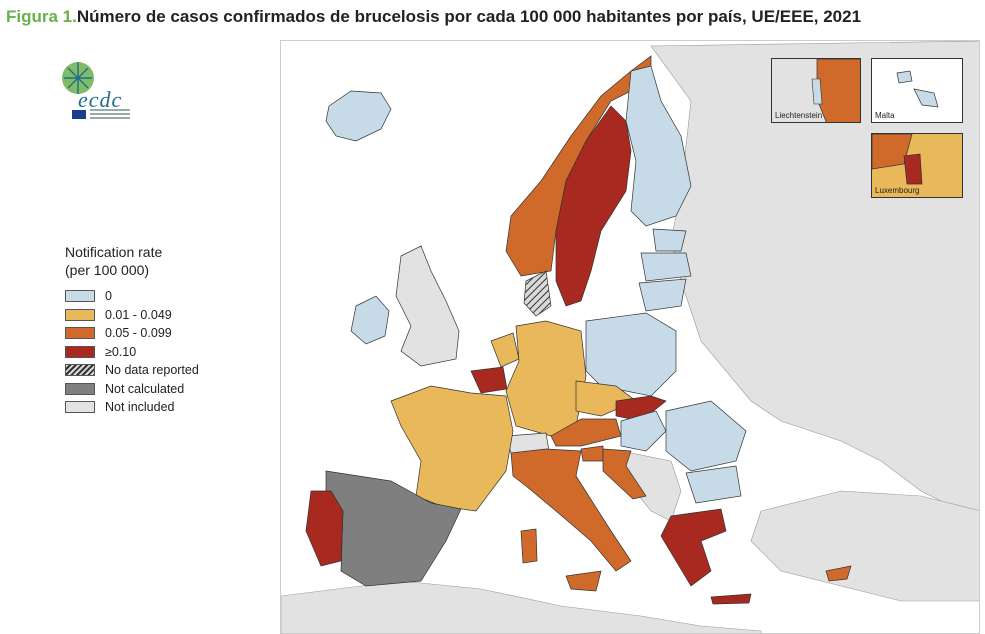 The height and width of the screenshot is (634, 985). What do you see at coordinates (838, 573) in the screenshot?
I see `country-cyprus` at bounding box center [838, 573].